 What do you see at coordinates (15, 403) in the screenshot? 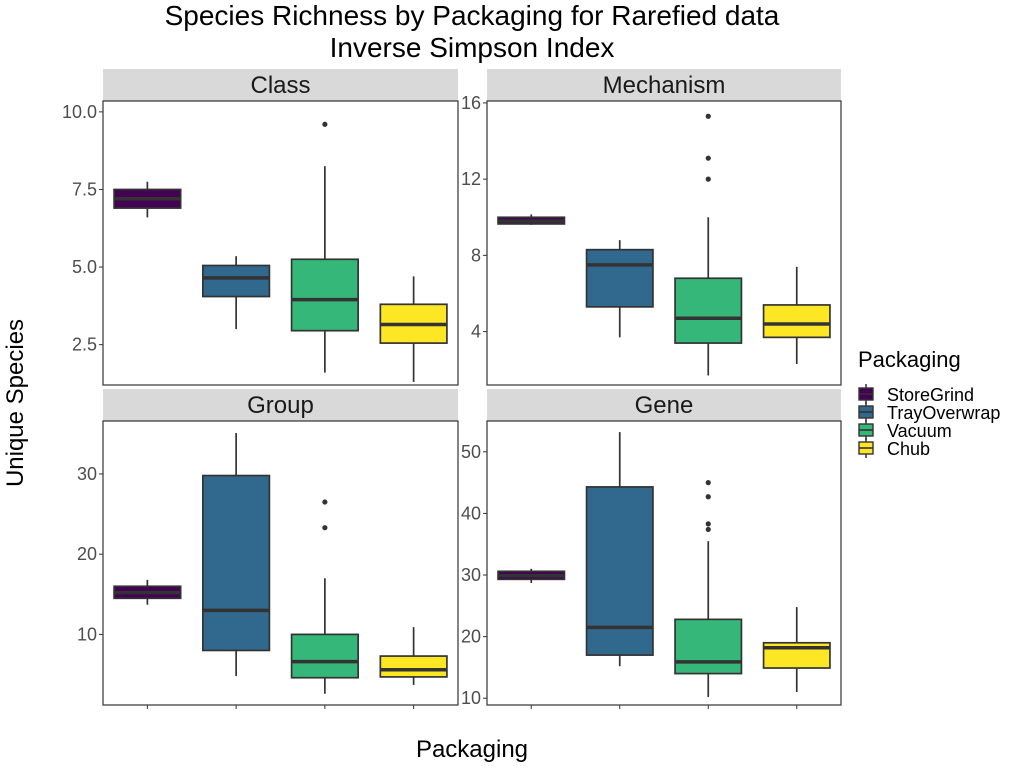
I see `y-axis-title: Unique Species` at bounding box center [15, 403].